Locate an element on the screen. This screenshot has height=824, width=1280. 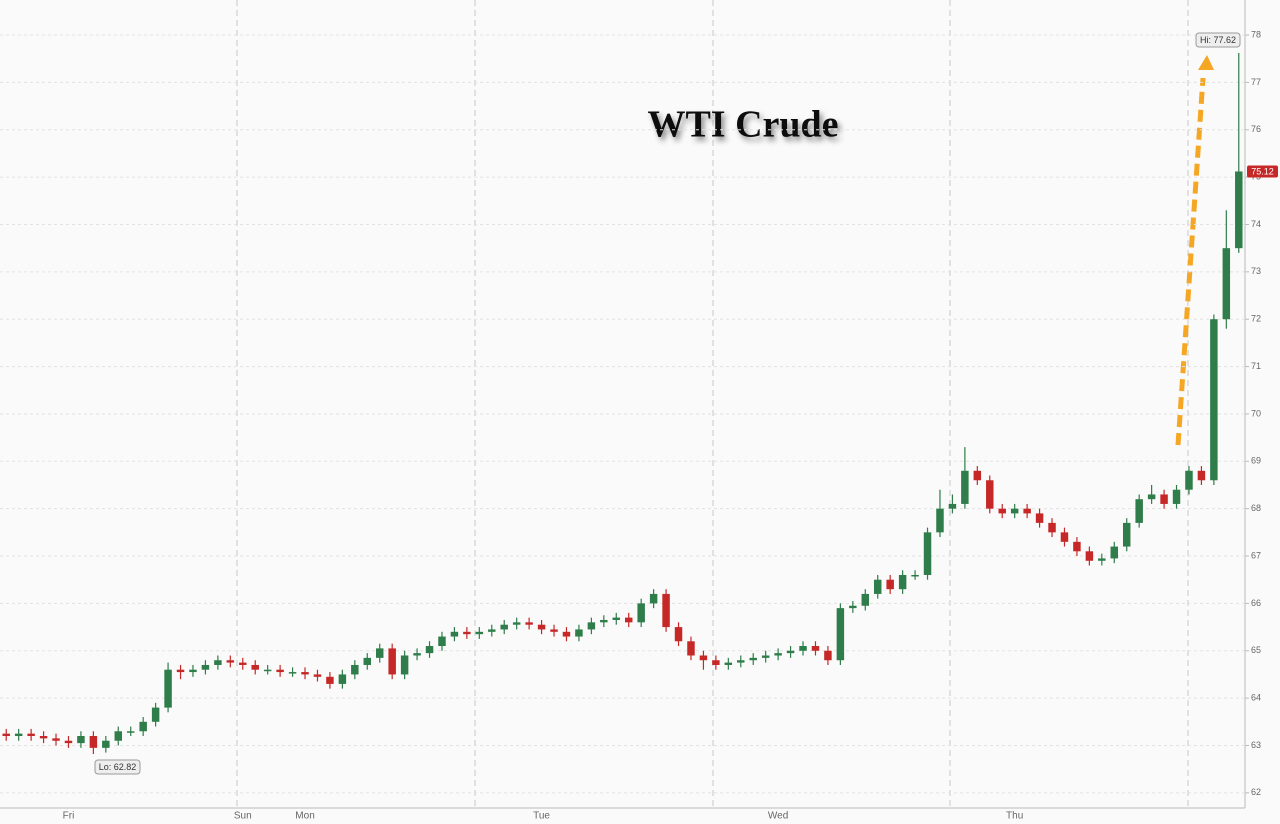
lo-tag is located at coordinates (117, 767).